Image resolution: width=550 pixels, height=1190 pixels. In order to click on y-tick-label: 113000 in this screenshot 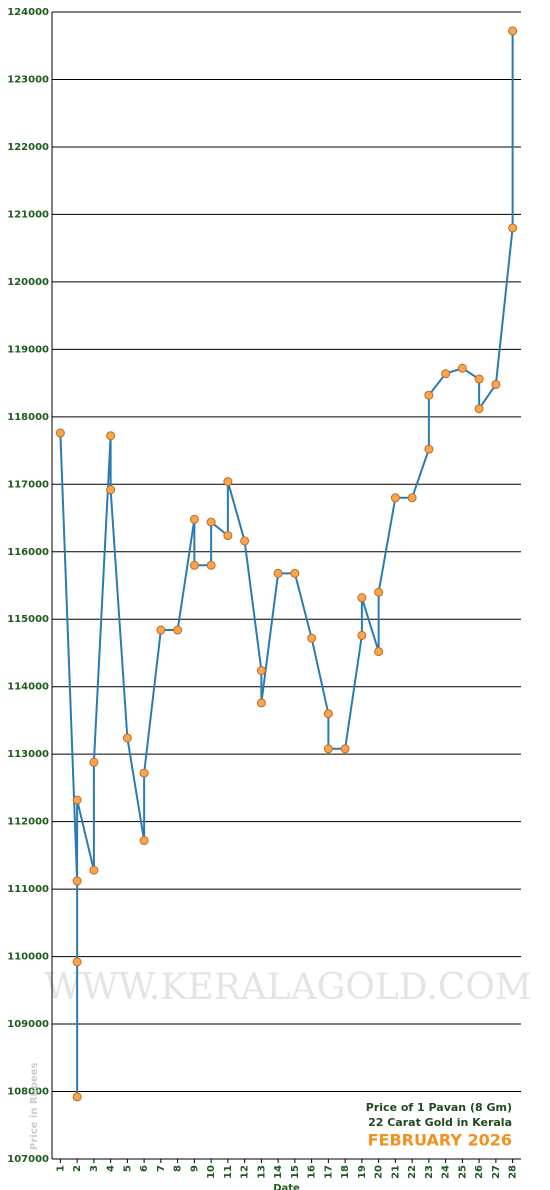, I will do `click(28, 754)`.